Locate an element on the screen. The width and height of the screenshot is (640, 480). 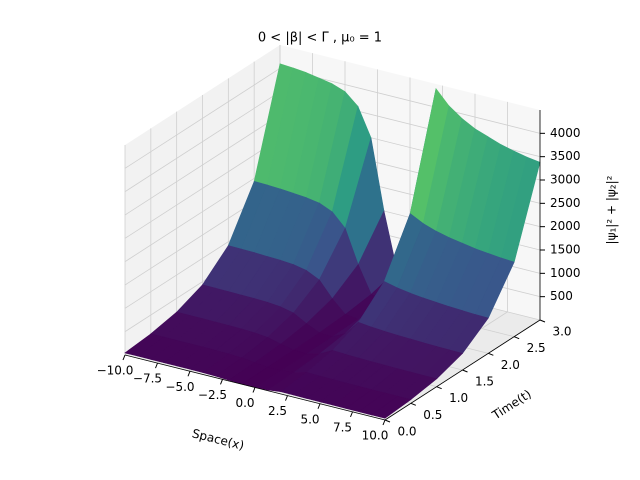
z-tick-label: 500 is located at coordinates (561, 296).